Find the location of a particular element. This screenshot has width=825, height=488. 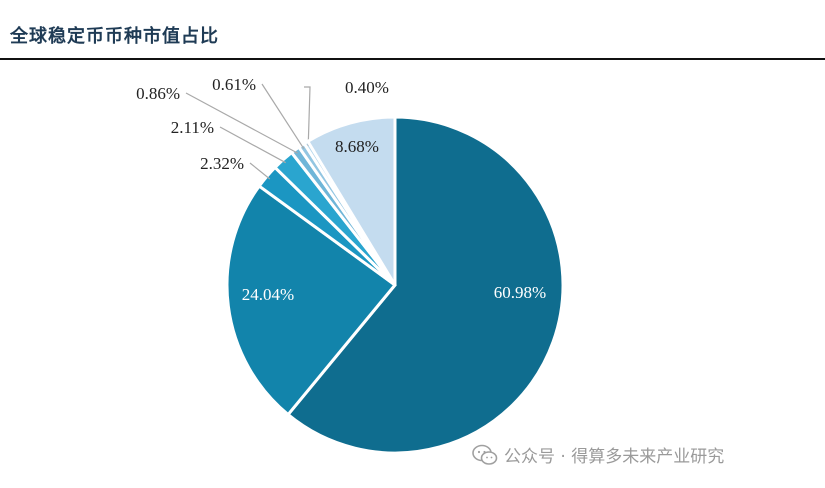

watermark: 公众号 · 得算多未来产业研究 is located at coordinates (598, 454).